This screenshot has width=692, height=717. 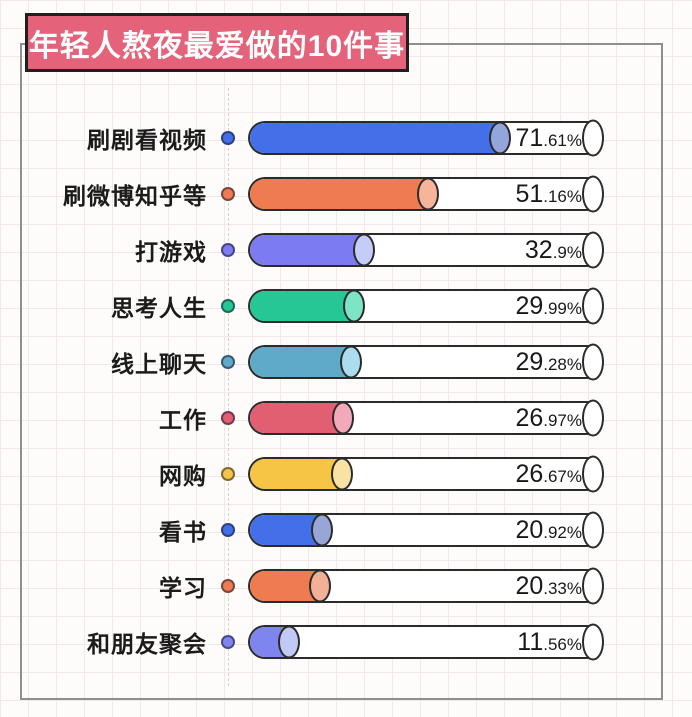 I want to click on category-label: 思考人生, so click(x=159, y=308).